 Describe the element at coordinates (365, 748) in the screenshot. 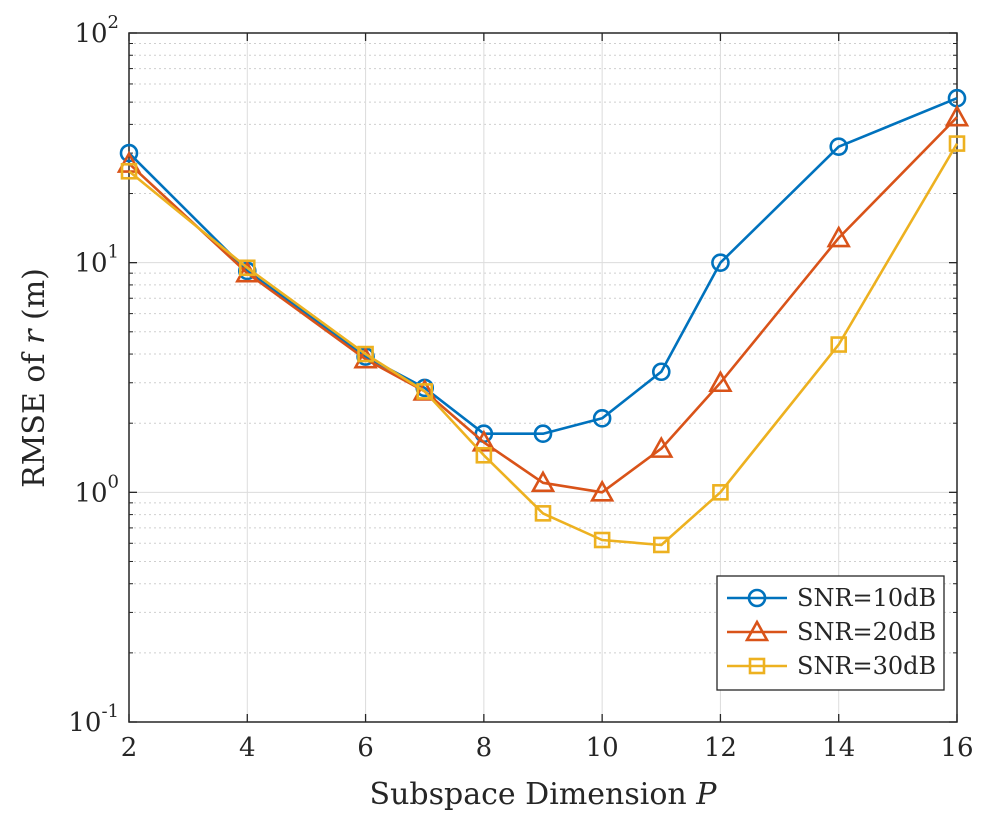

I see `x-tick-label: 6` at that location.